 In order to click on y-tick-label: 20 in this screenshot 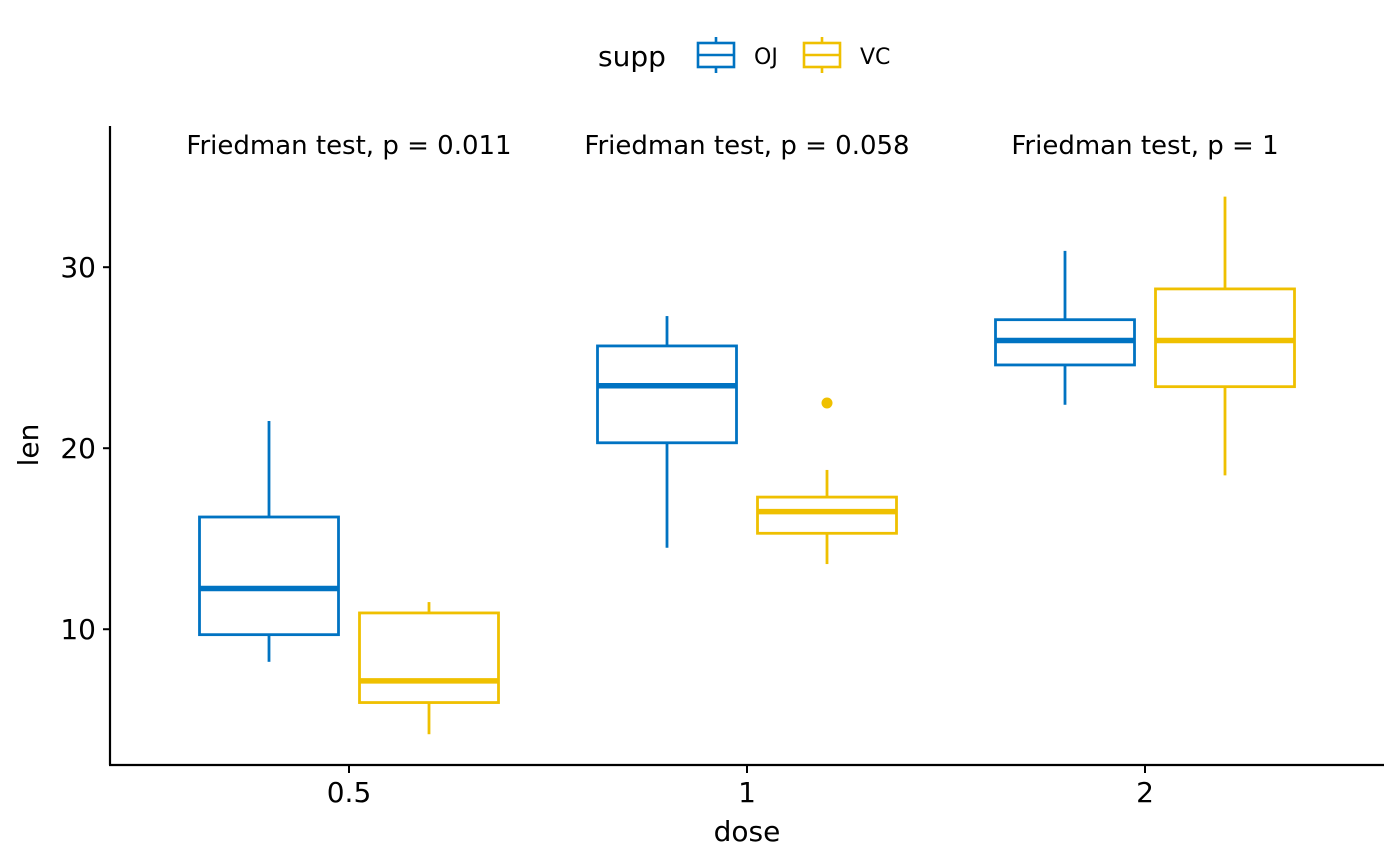, I will do `click(78, 448)`.